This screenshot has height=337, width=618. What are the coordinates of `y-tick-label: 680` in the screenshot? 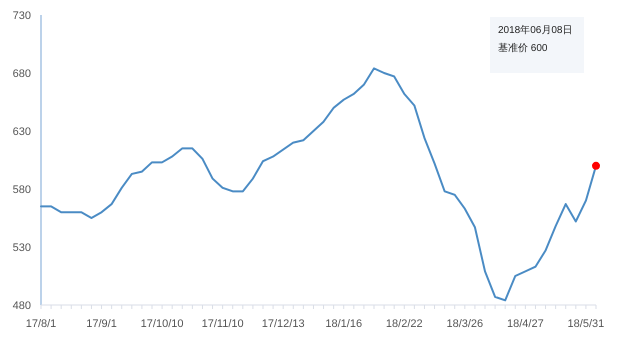 It's located at (21, 74).